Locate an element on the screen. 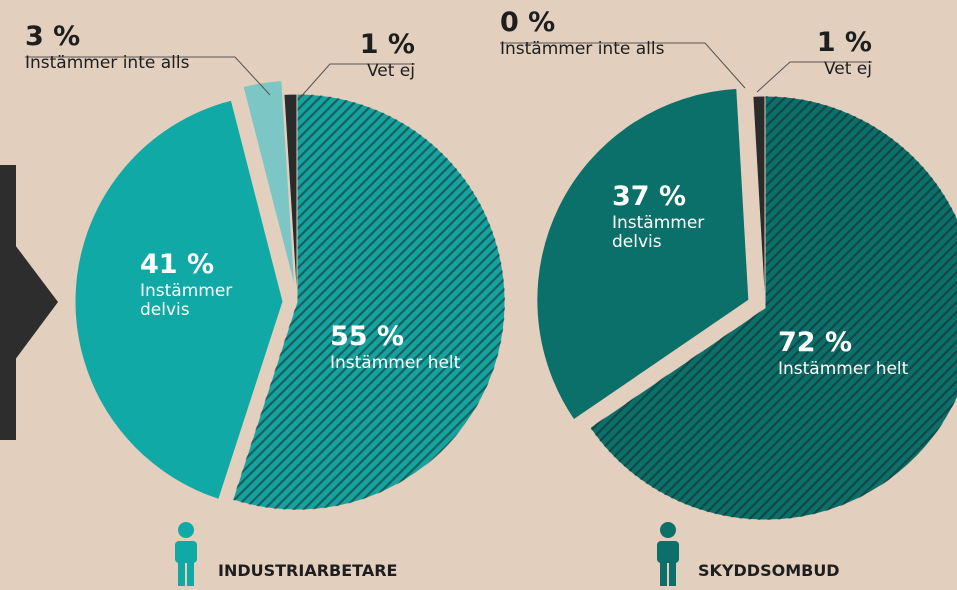 The height and width of the screenshot is (590, 957). value-label: 37 % is located at coordinates (649, 196).